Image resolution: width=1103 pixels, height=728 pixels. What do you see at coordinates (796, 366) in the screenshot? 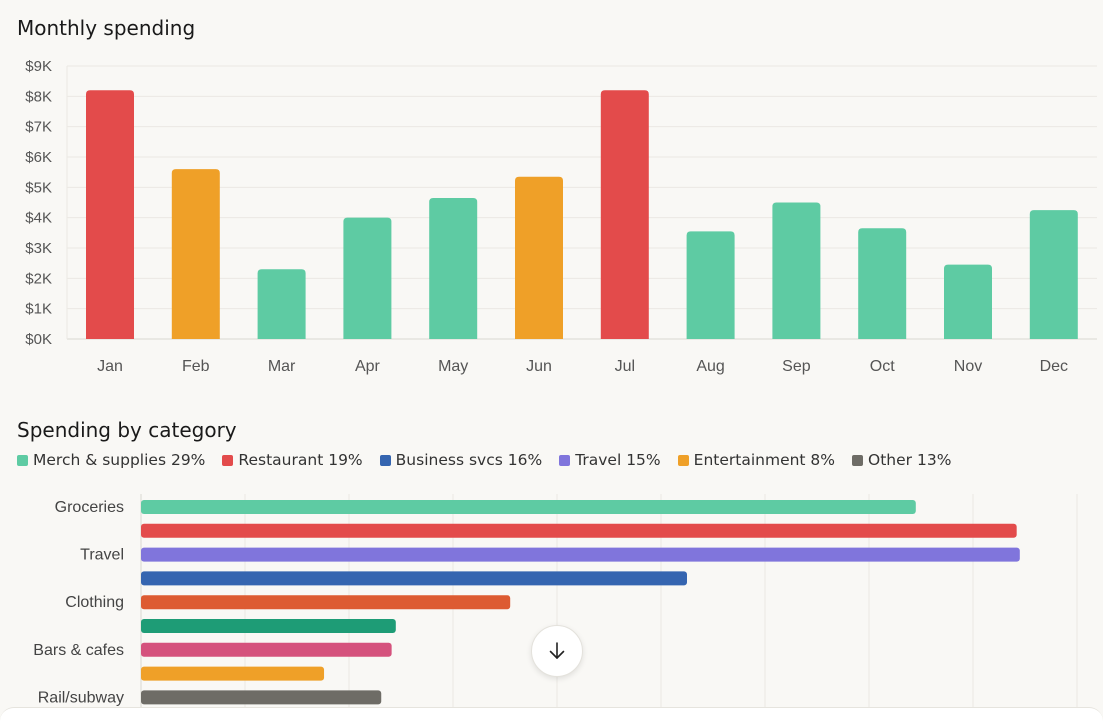
I see `x-tick-label: Sep` at bounding box center [796, 366].